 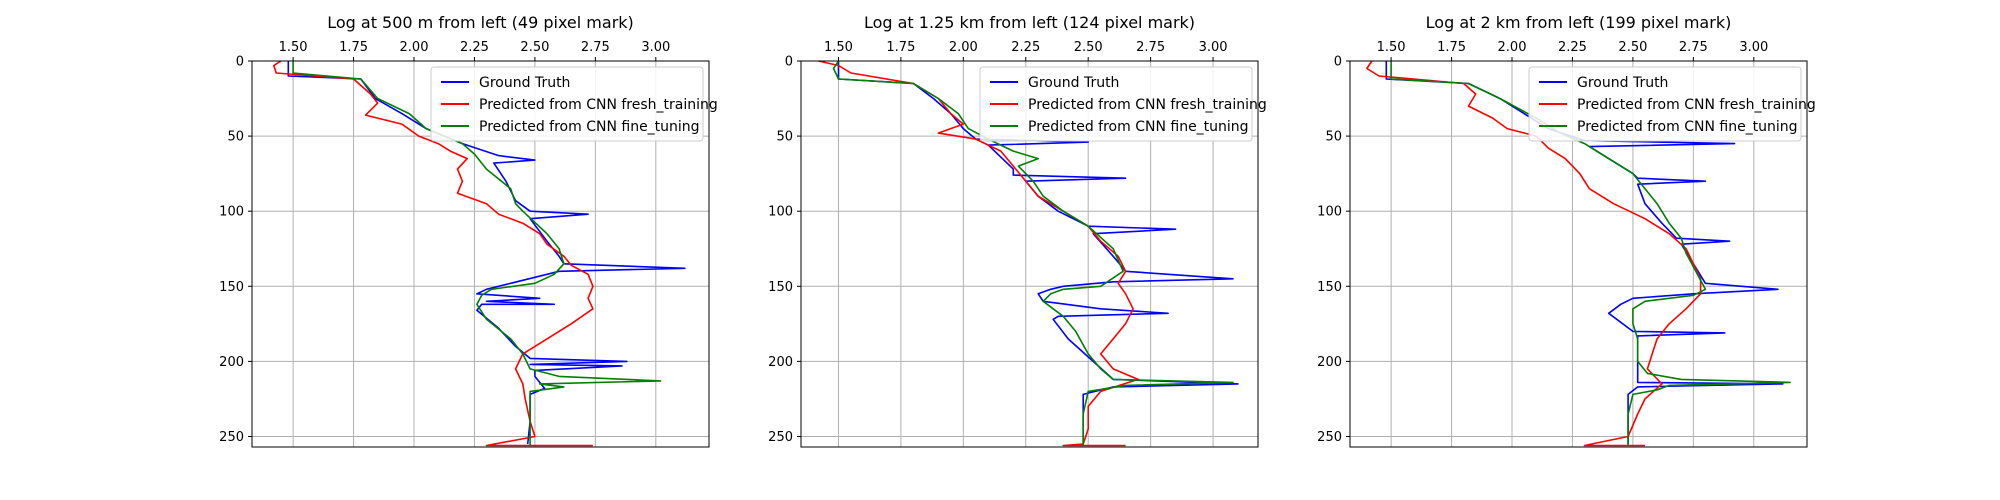 I want to click on chart-title: Log at 500 m from left (49 pixel mark), so click(x=480, y=22).